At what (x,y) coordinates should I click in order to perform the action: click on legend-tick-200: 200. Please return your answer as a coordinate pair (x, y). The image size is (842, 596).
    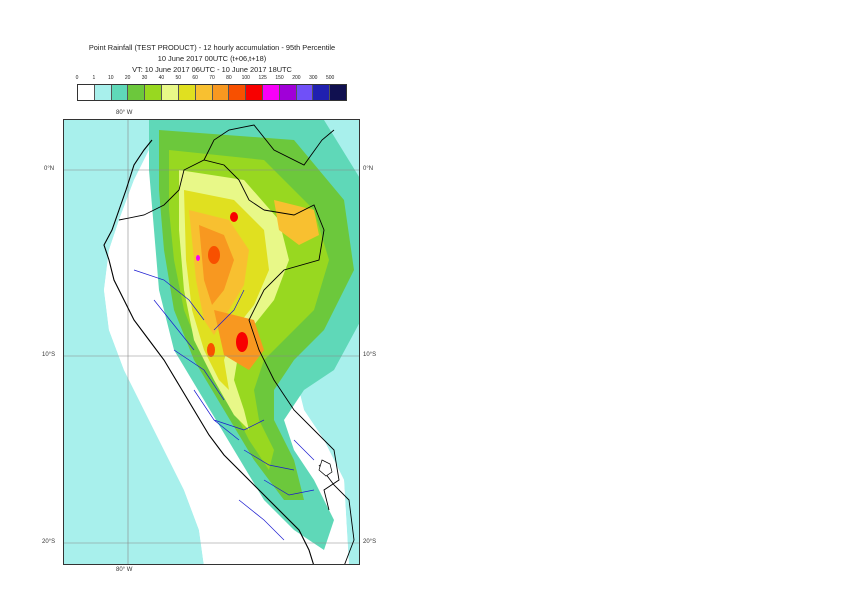
    Looking at the image, I should click on (296, 78).